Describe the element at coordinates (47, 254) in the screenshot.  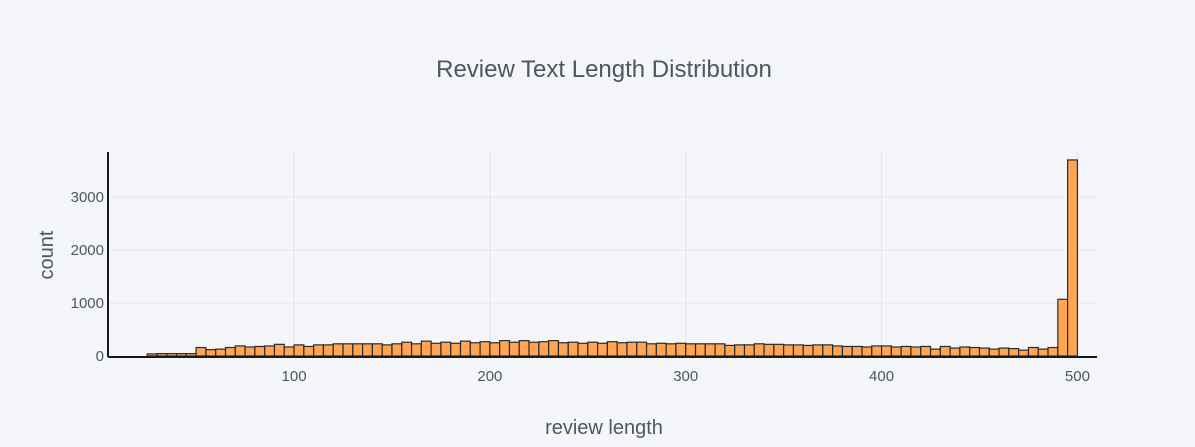
I see `y-axis-title: count` at that location.